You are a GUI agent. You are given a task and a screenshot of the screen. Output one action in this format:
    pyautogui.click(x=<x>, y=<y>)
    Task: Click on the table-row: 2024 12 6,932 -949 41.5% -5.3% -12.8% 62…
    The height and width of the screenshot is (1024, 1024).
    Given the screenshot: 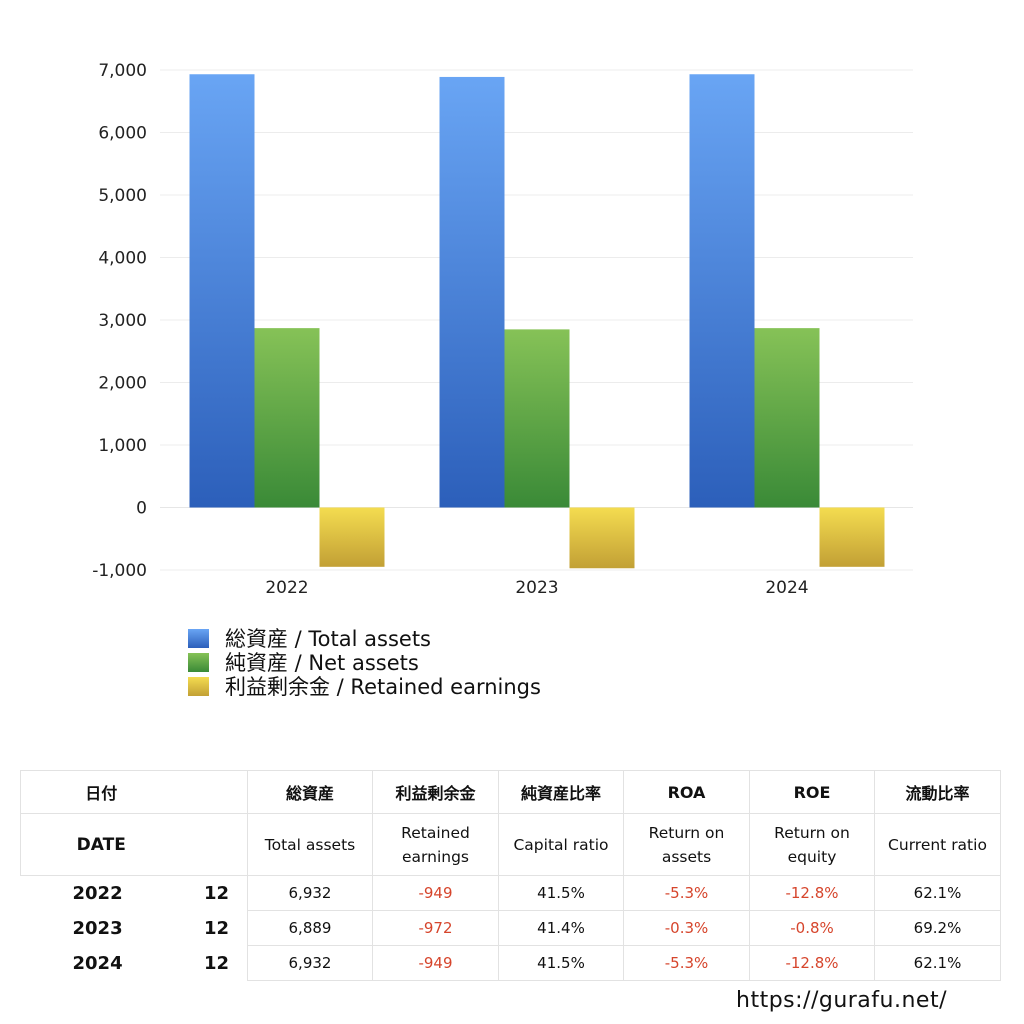 What is the action you would take?
    pyautogui.click(x=511, y=963)
    